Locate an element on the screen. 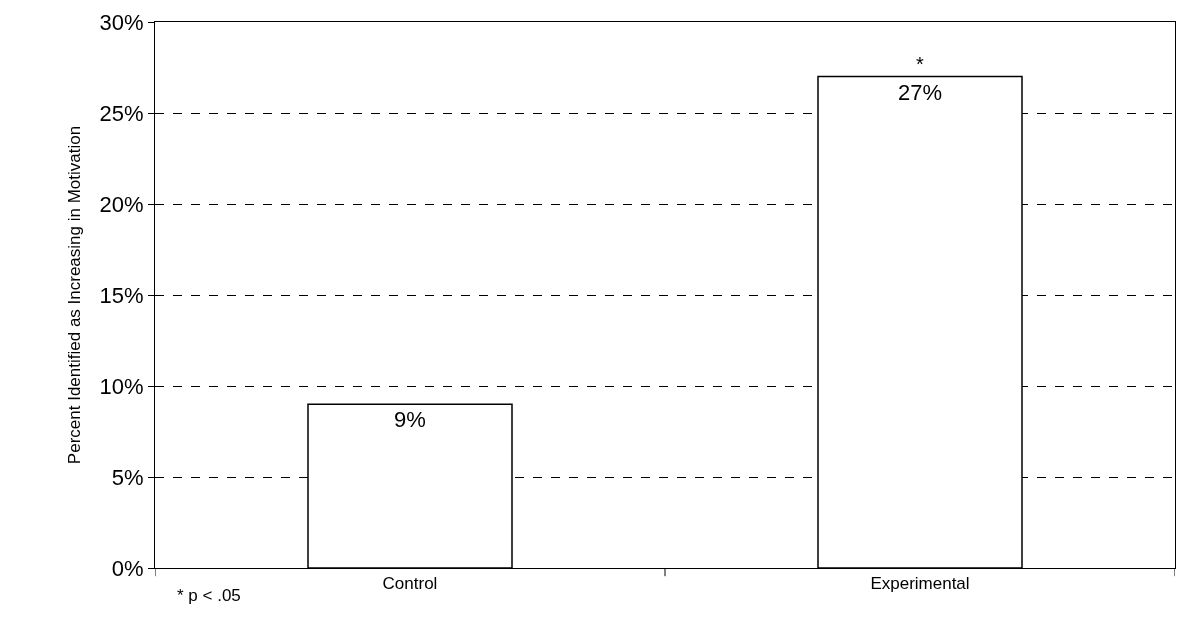 This screenshot has width=1179, height=624. y-tick-label: 0% is located at coordinates (127, 568).